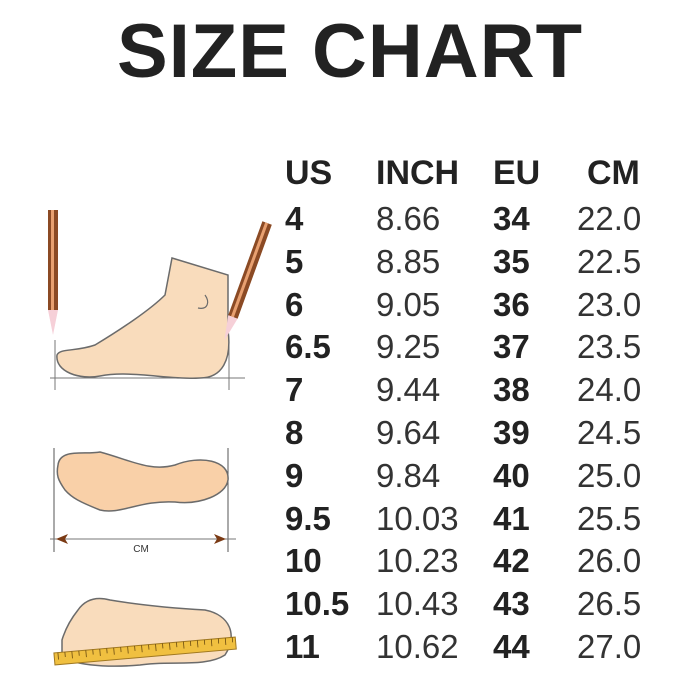 Image resolution: width=700 pixels, height=700 pixels. Describe the element at coordinates (141, 549) in the screenshot. I see `measure-label: CM` at that location.